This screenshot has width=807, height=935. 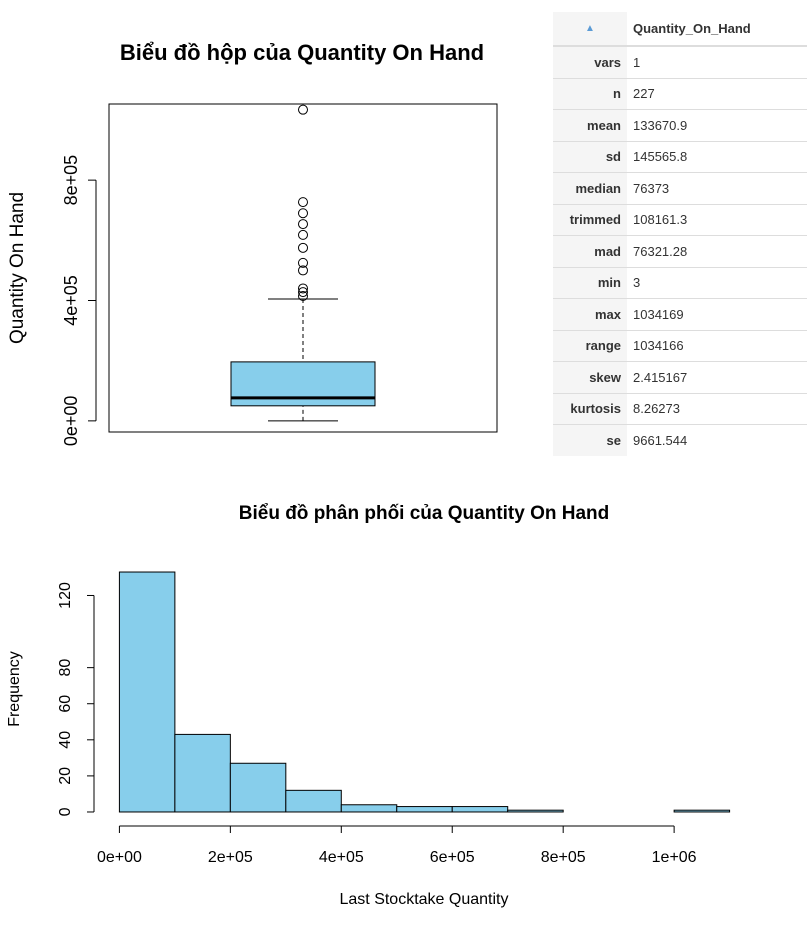 I want to click on x-tick-label: 4e+05, so click(x=341, y=857).